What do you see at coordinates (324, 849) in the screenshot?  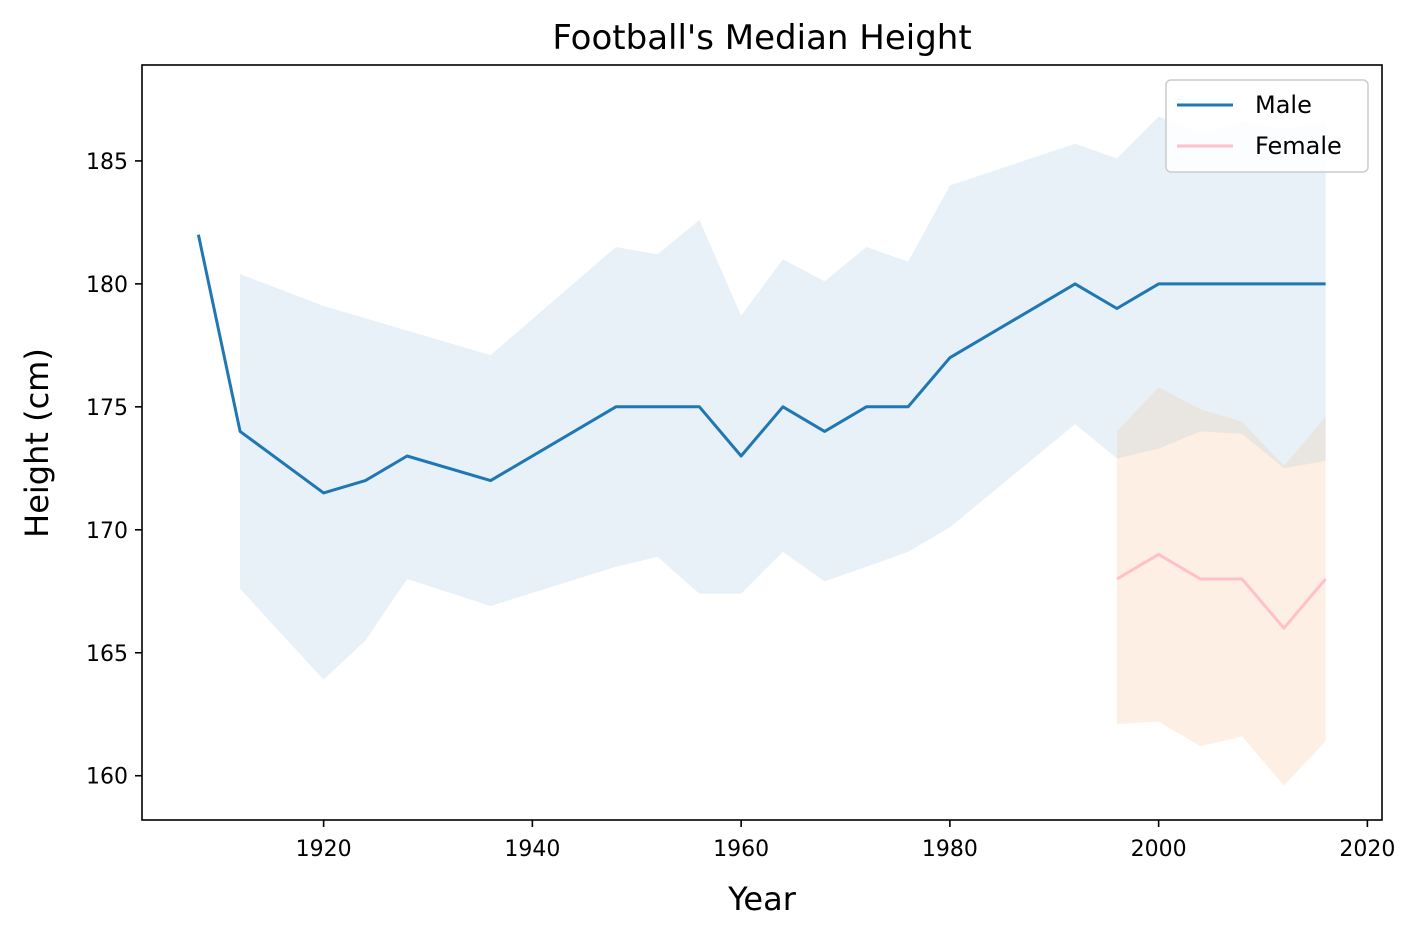 I see `x-tick-label: 1920` at bounding box center [324, 849].